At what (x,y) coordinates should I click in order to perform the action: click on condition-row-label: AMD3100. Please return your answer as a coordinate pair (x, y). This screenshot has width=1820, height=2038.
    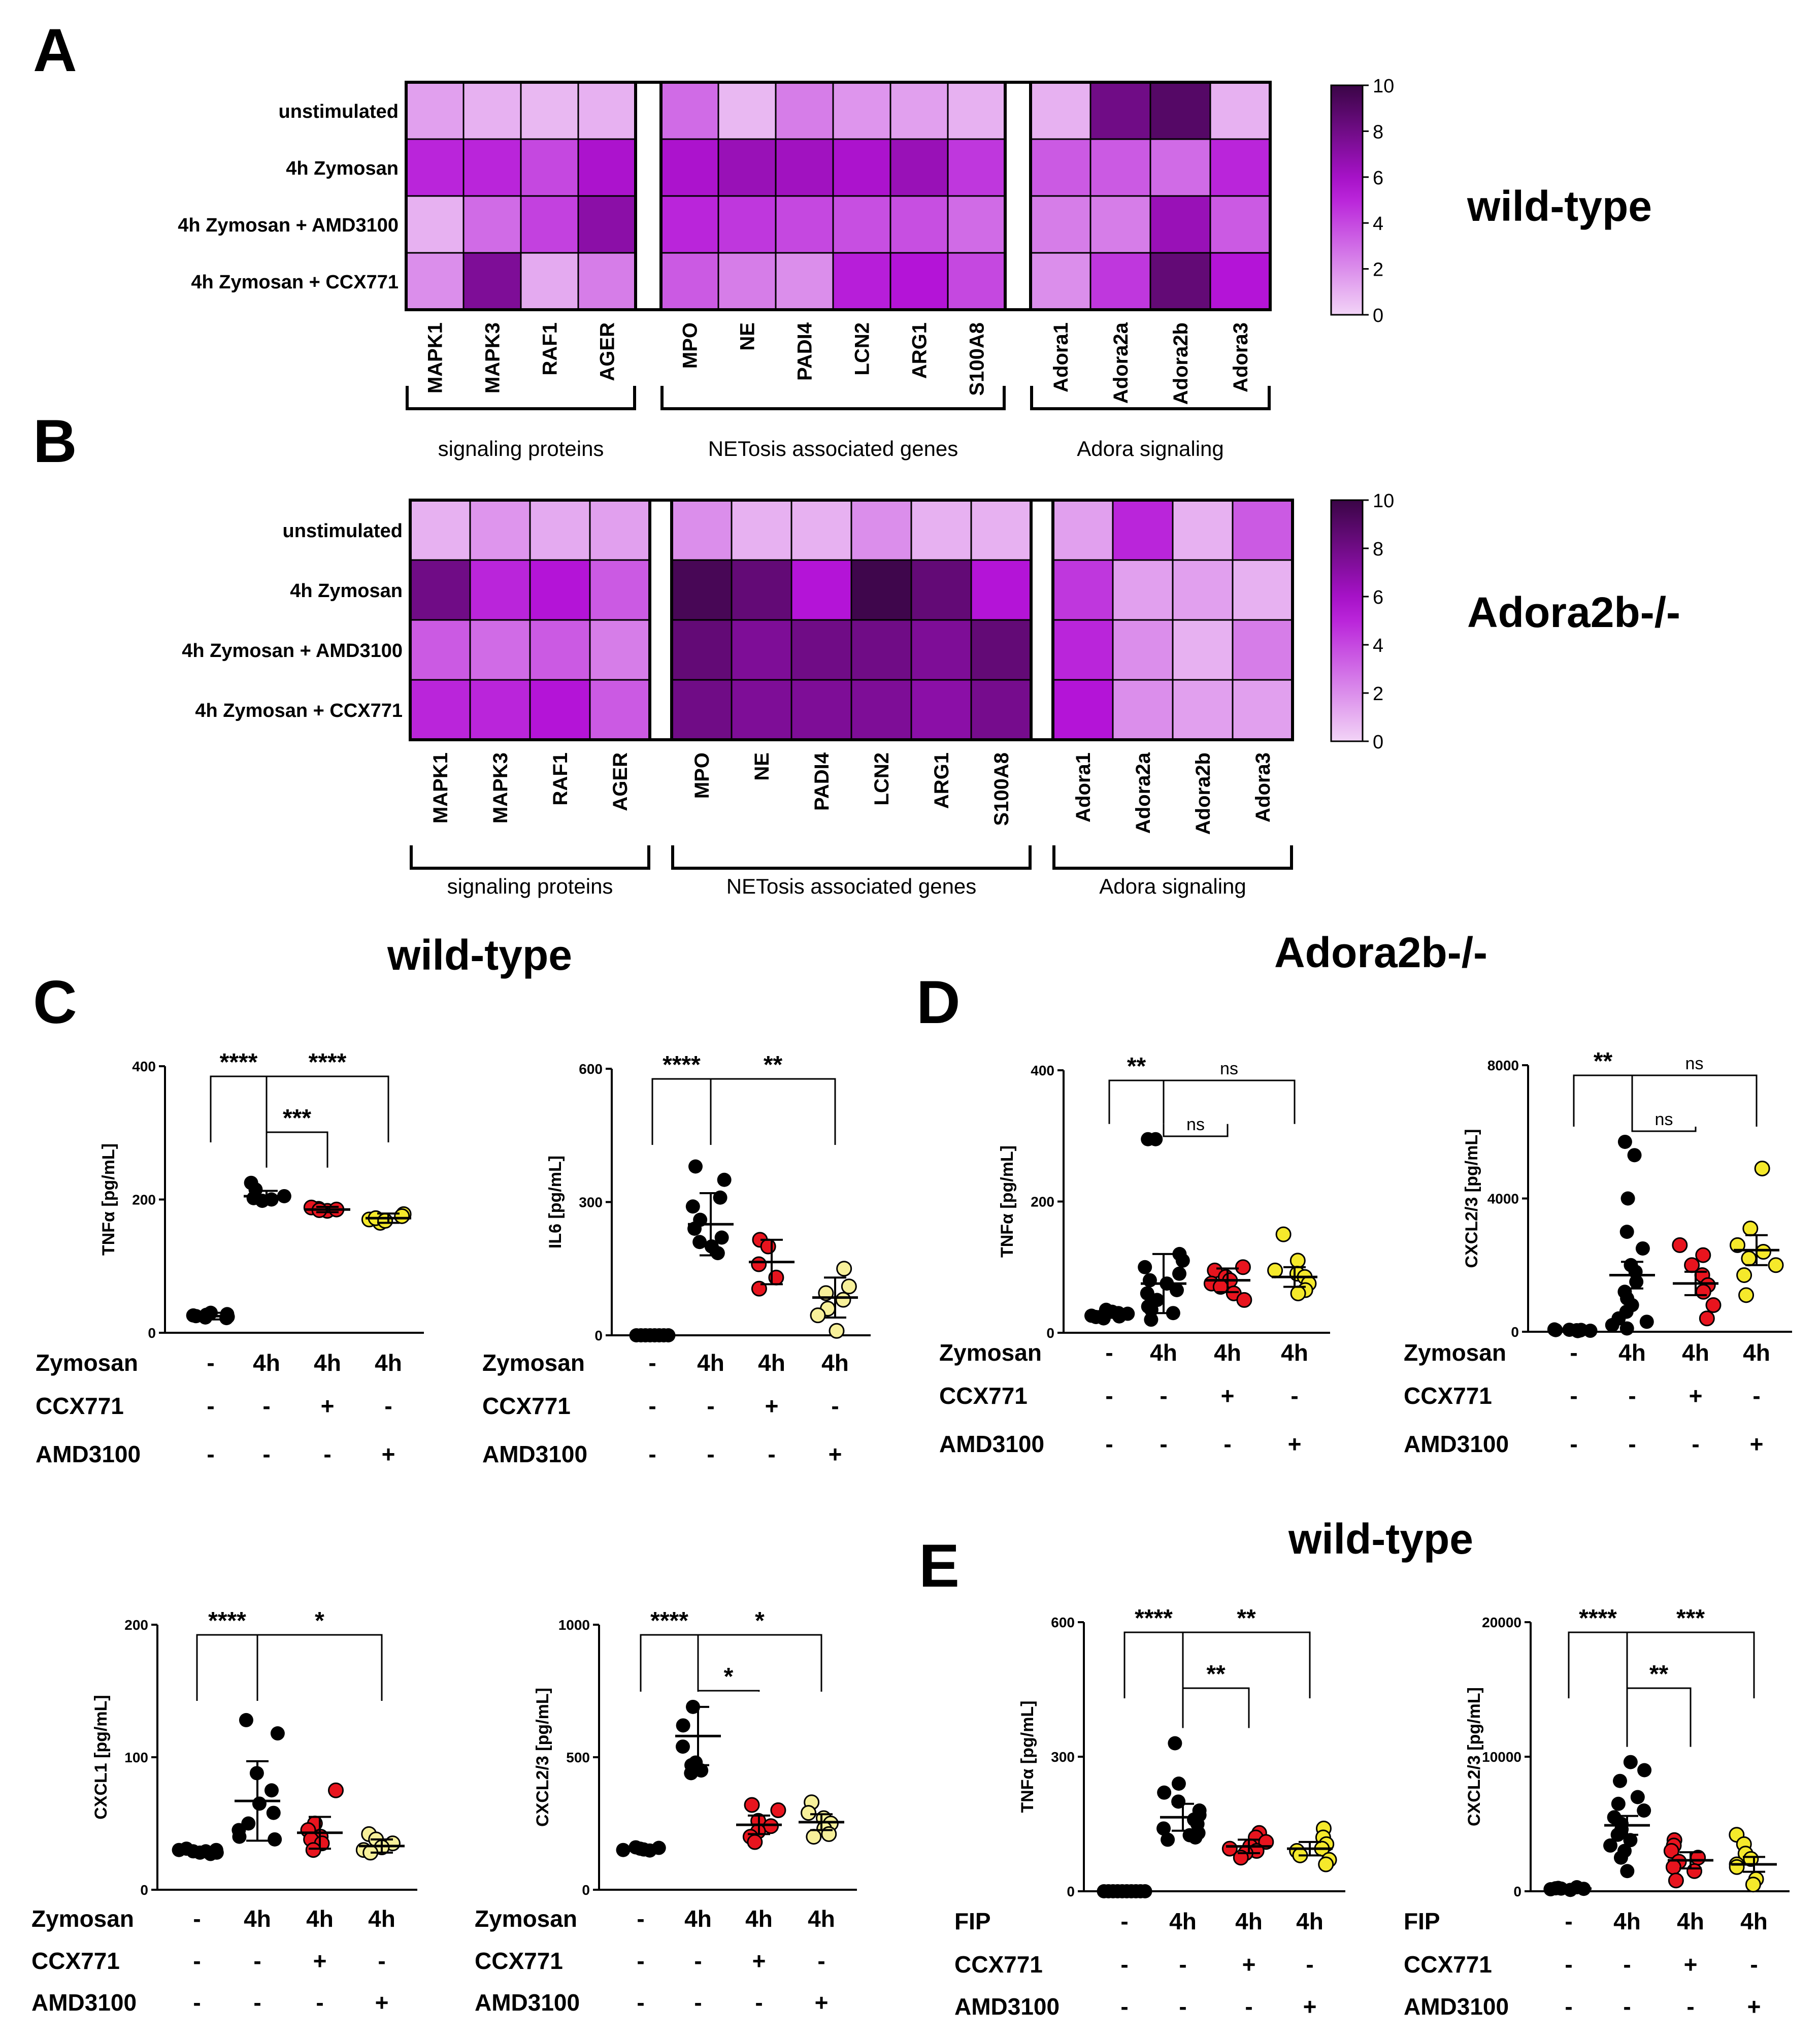
    Looking at the image, I should click on (84, 2002).